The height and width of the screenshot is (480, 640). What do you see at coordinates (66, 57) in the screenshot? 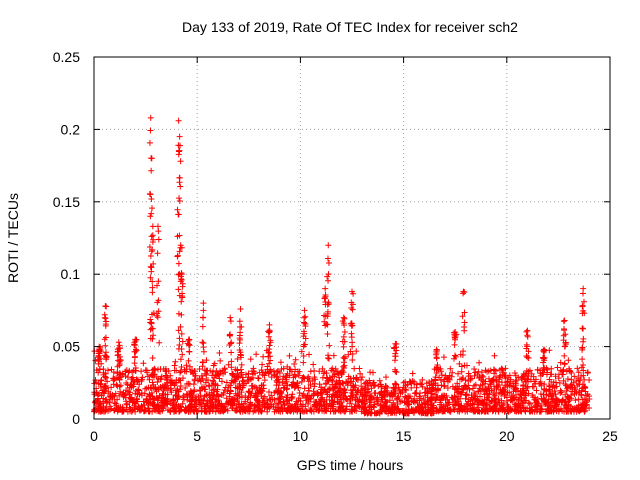
I see `y-tick-label: 0.25` at bounding box center [66, 57].